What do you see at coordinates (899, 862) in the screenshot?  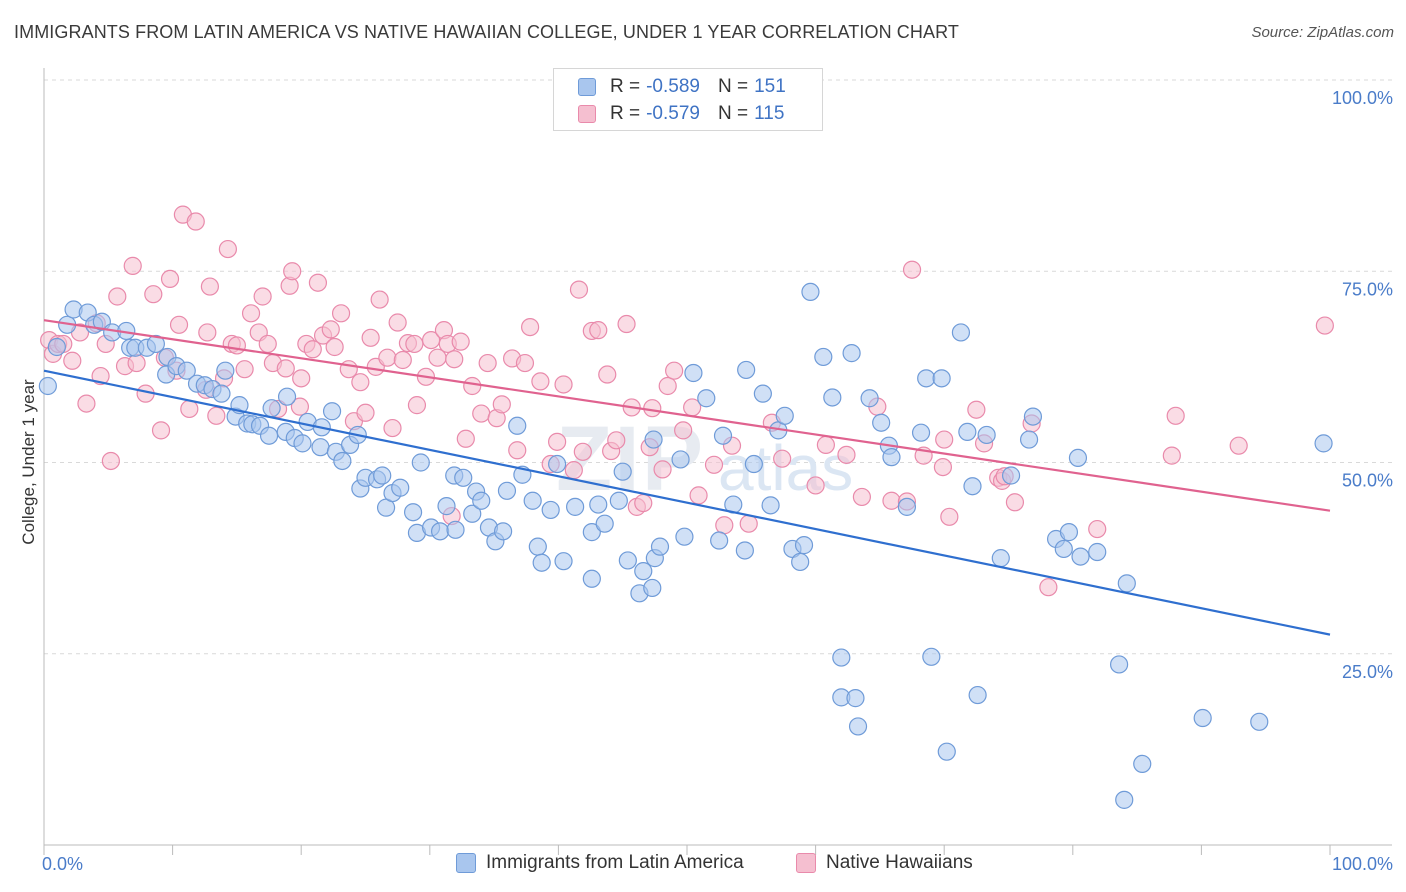 I see `bottom-legend-label: Native Hawaiians` at bounding box center [899, 862].